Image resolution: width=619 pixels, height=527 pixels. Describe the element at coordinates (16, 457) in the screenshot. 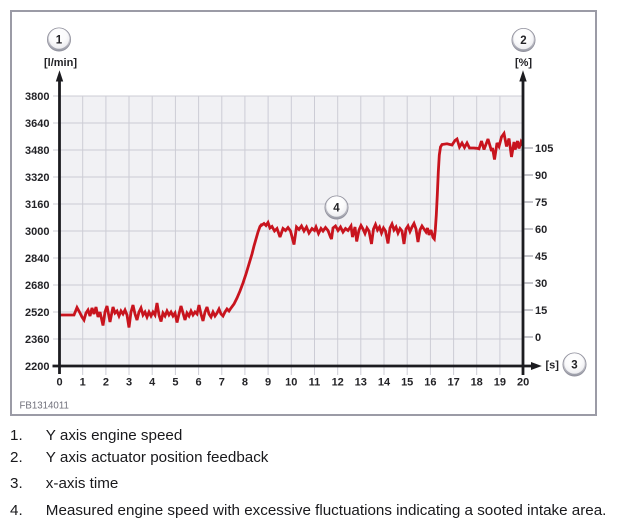

I see `svg-text: 2.` at that location.